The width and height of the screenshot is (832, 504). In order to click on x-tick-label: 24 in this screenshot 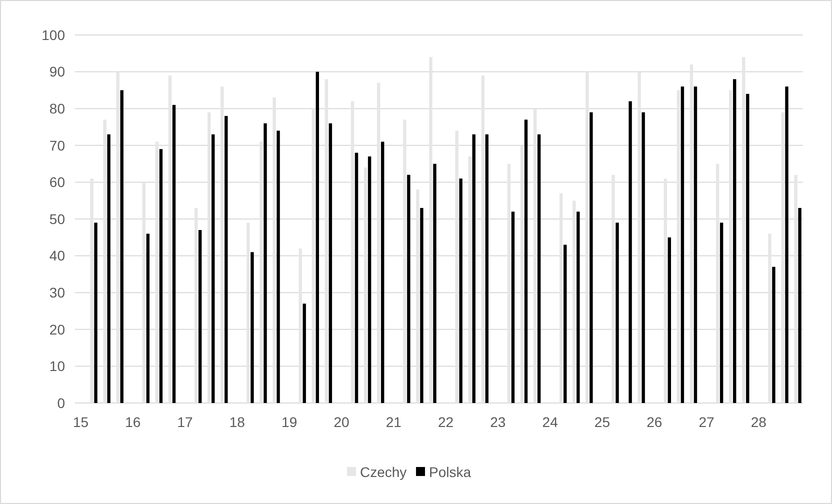, I will do `click(550, 422)`.